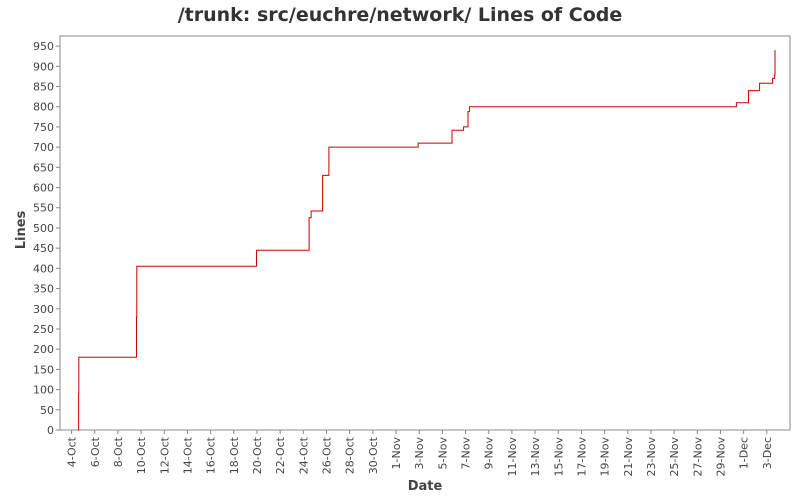  What do you see at coordinates (50, 430) in the screenshot?
I see `y-tick-label: 0` at bounding box center [50, 430].